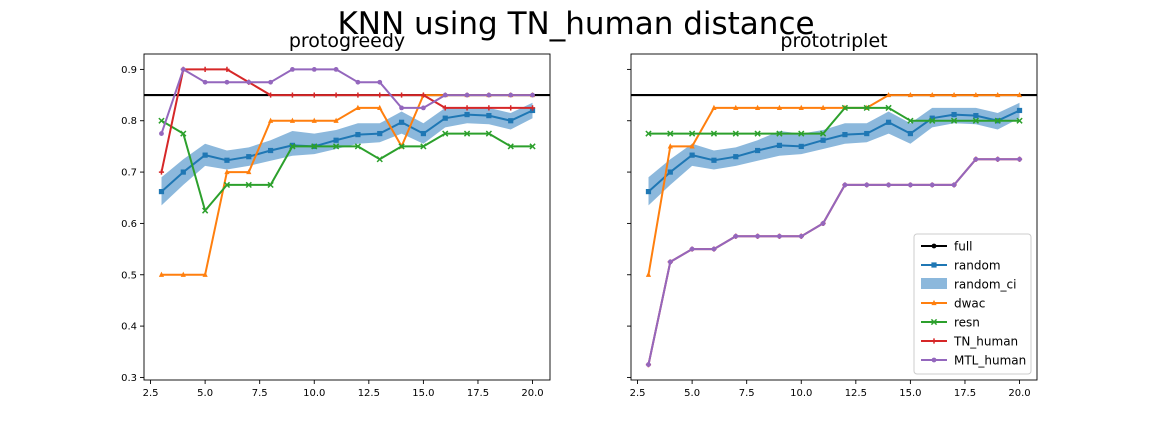 The width and height of the screenshot is (1152, 432). I want to click on series-random-line, so click(346, 151).